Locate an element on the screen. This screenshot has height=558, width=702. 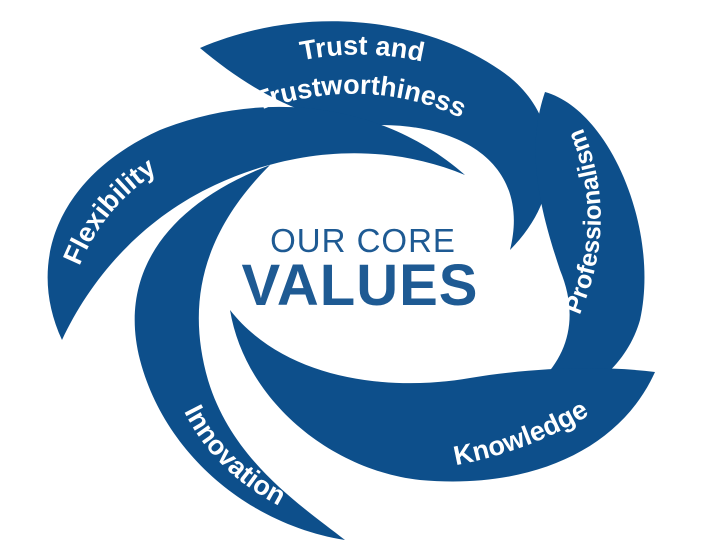
center-title: OUR CORE VALUES is located at coordinates (360, 270).